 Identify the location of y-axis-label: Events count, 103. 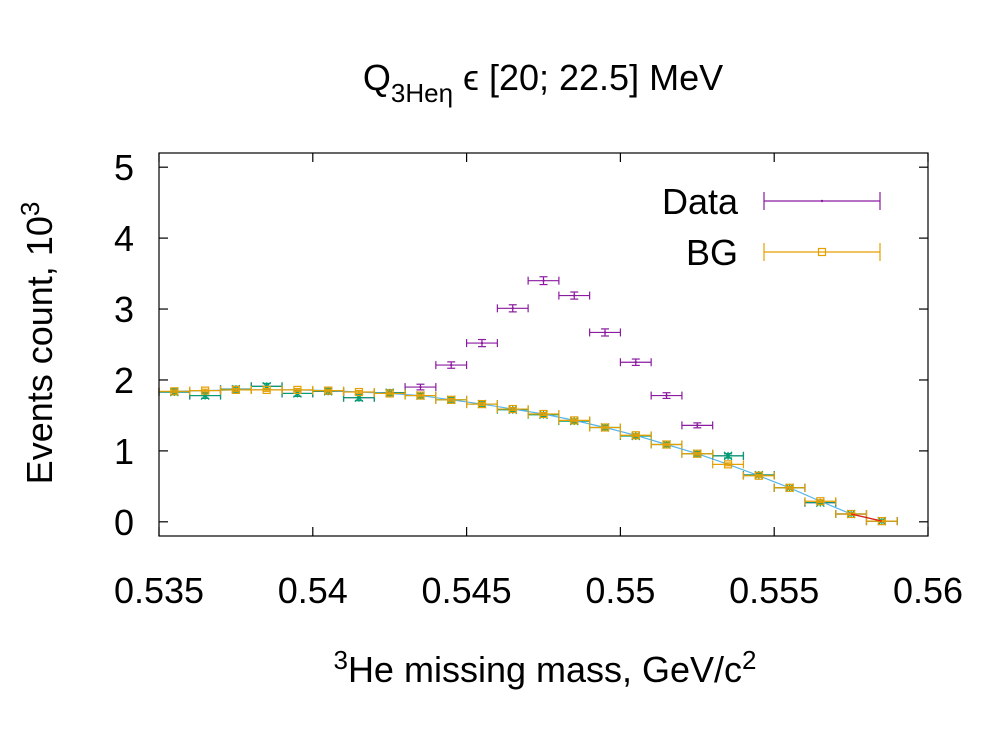
(37, 343).